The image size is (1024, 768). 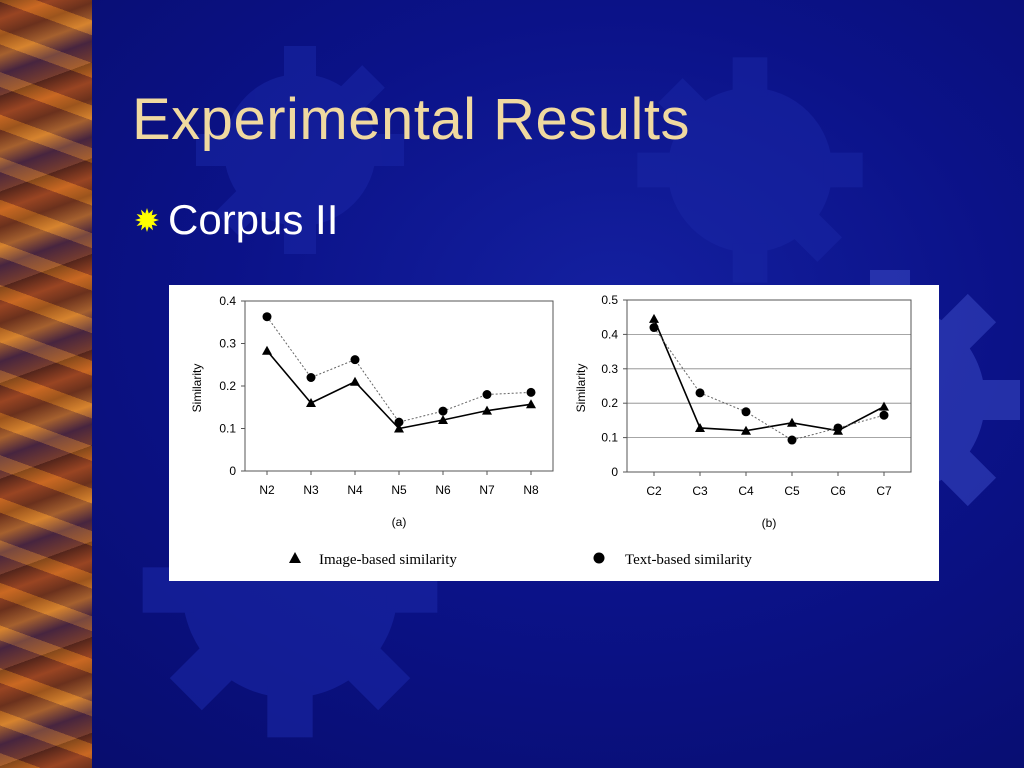 What do you see at coordinates (531, 490) in the screenshot?
I see `x-tick-label: N8` at bounding box center [531, 490].